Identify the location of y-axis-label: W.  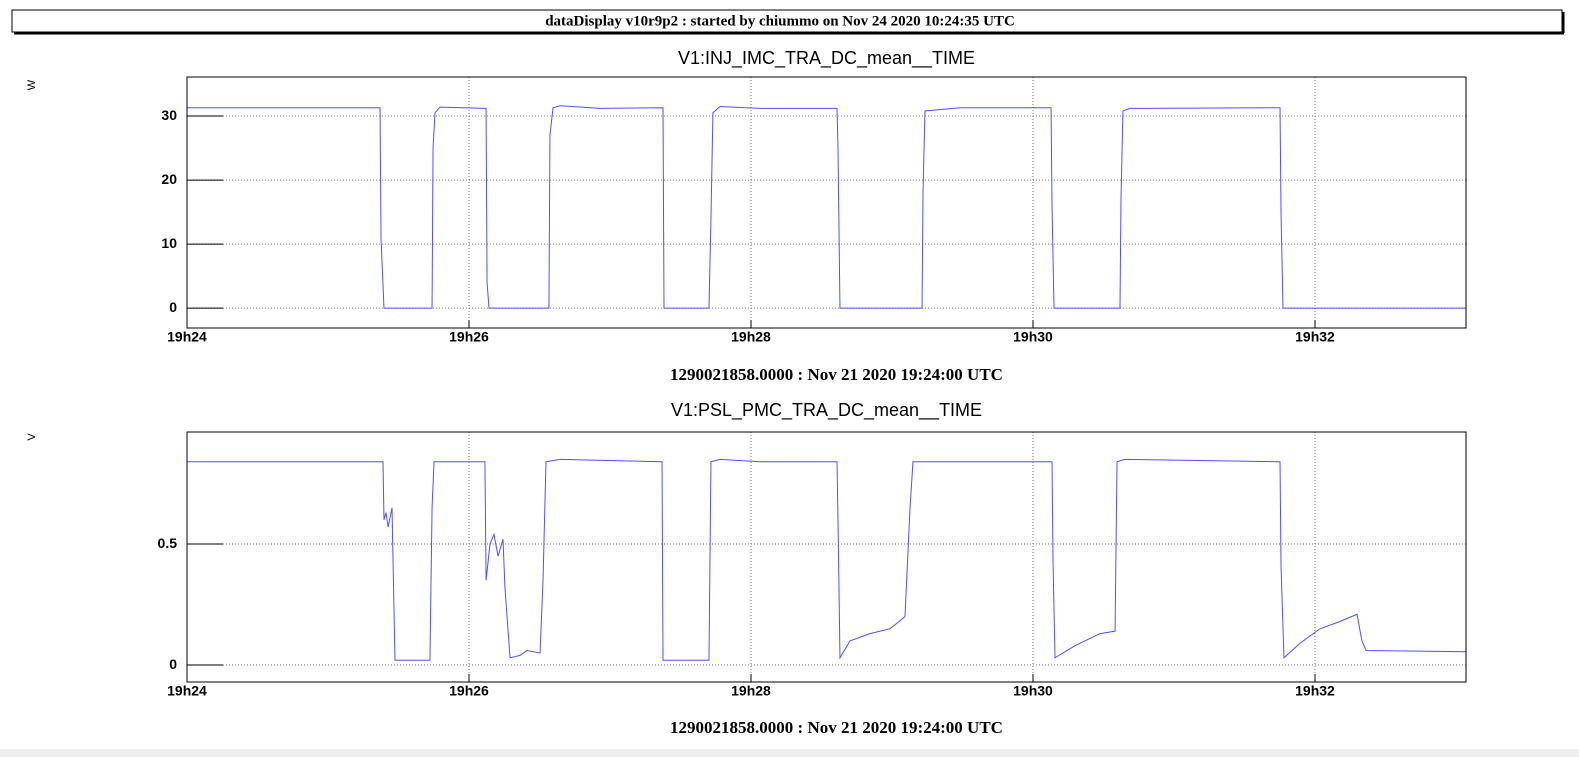
(32, 84).